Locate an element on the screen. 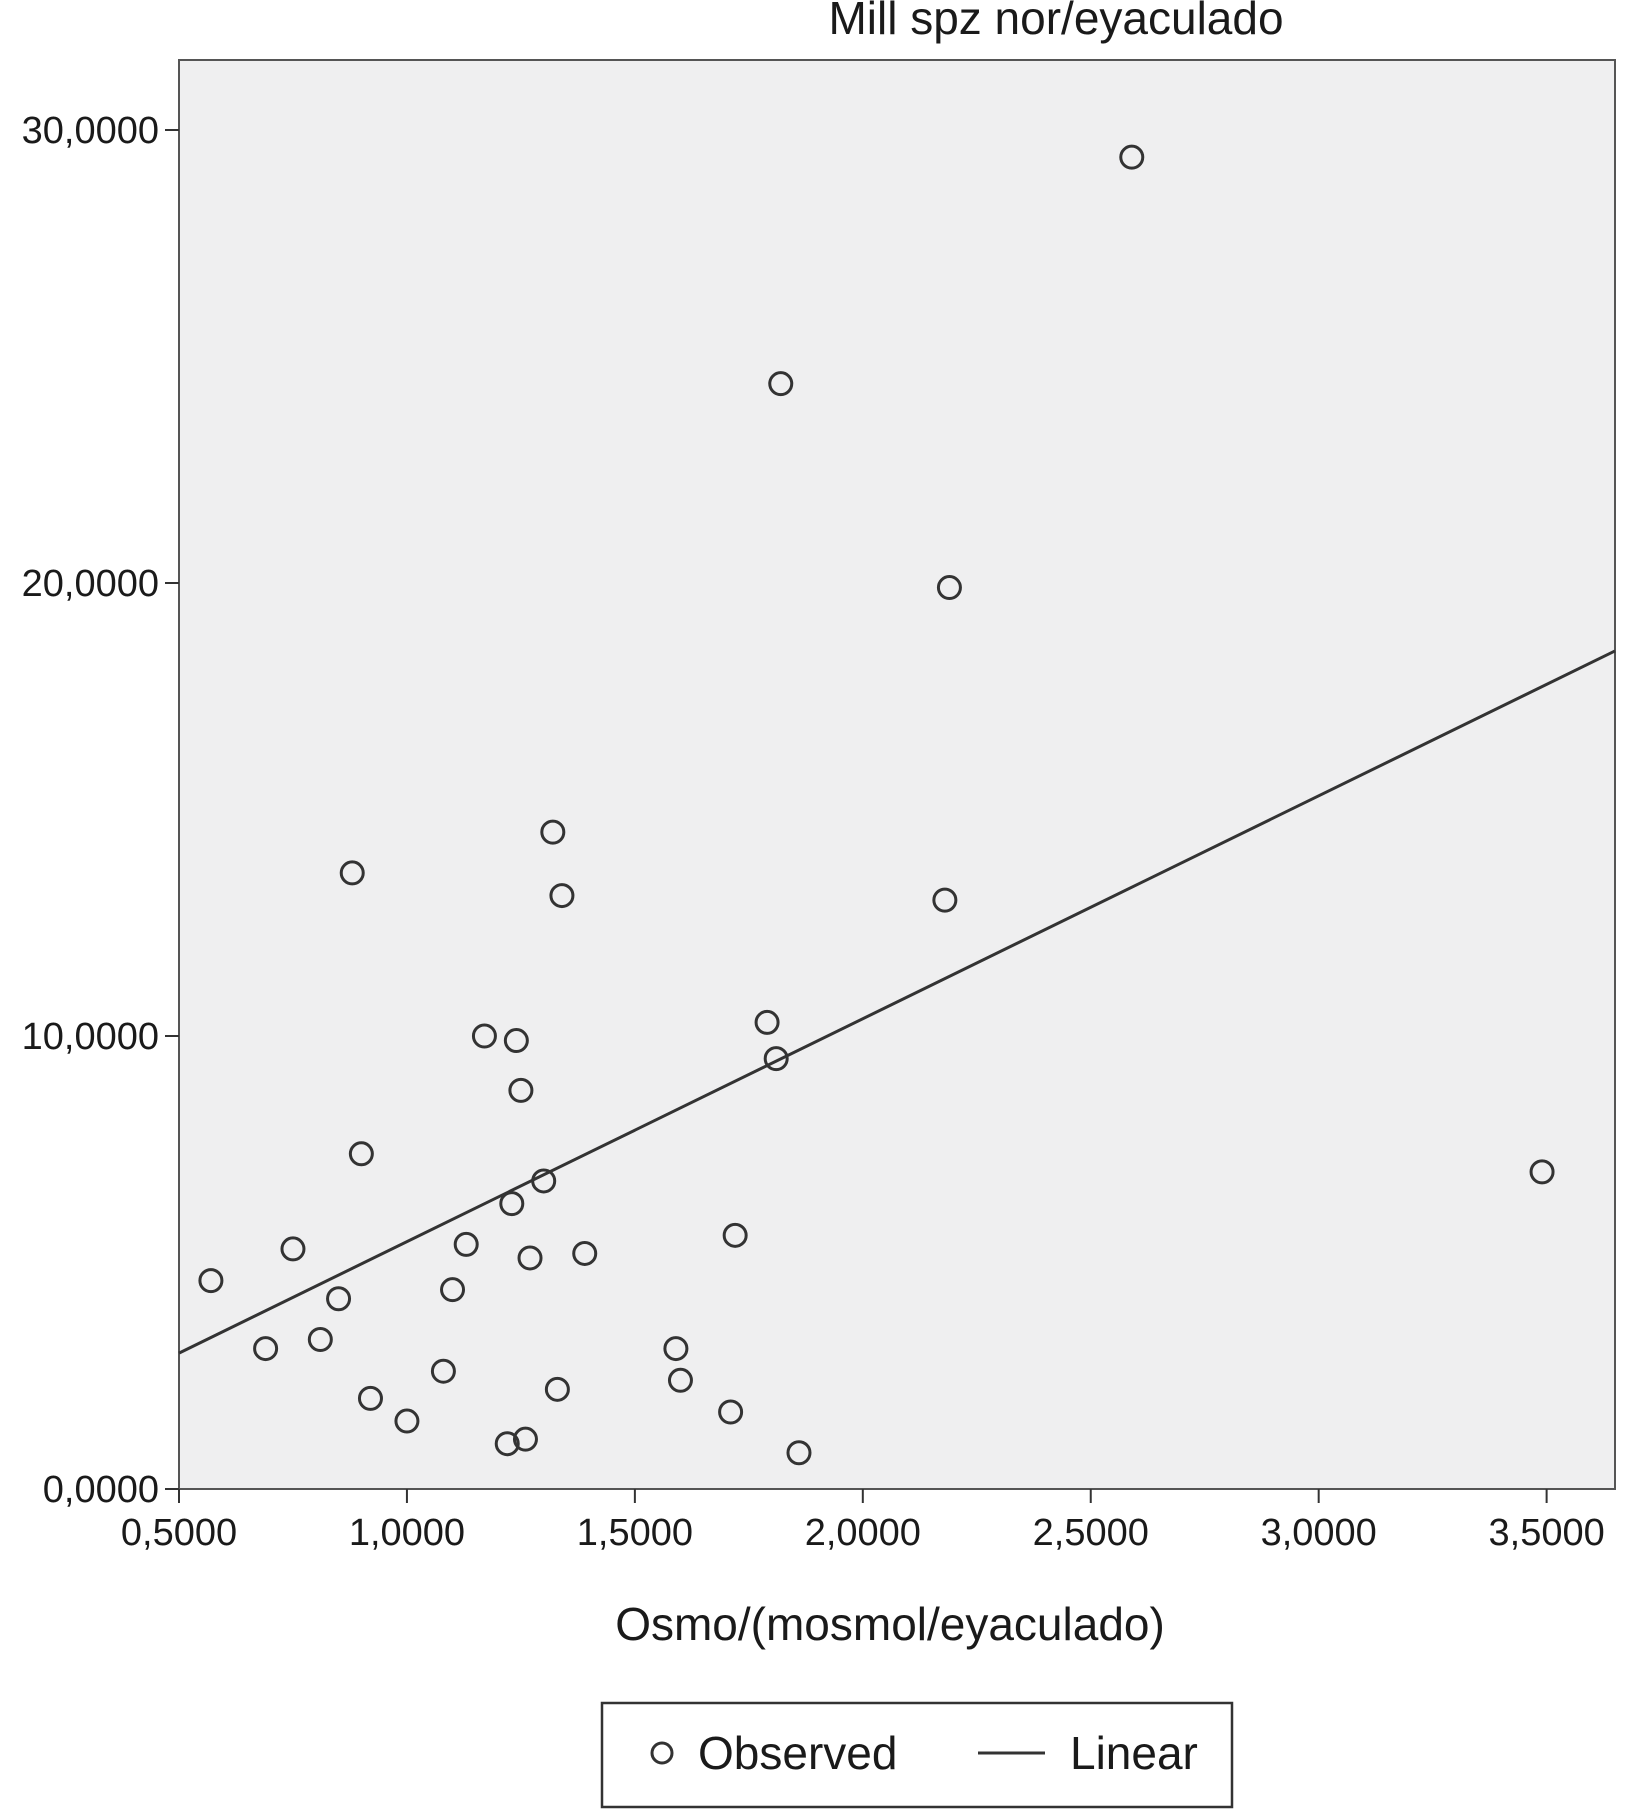  x-tick-label: 3,5000 is located at coordinates (1547, 1533).